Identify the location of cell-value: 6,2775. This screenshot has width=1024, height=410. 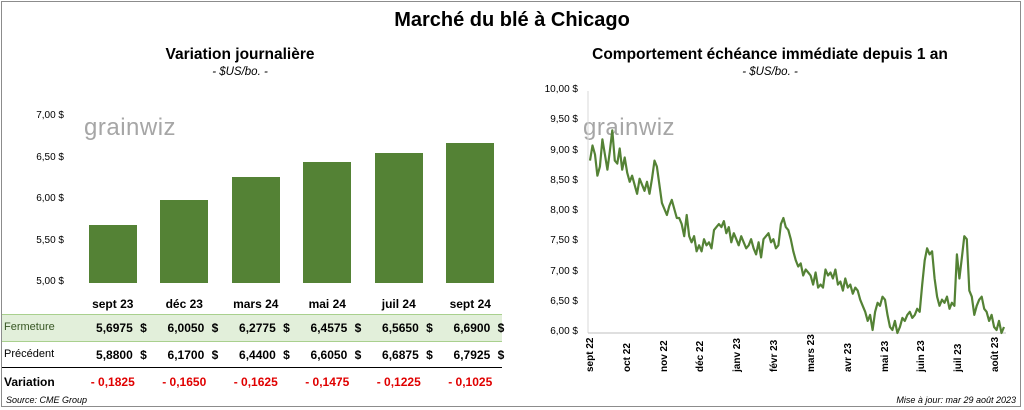
(257, 328).